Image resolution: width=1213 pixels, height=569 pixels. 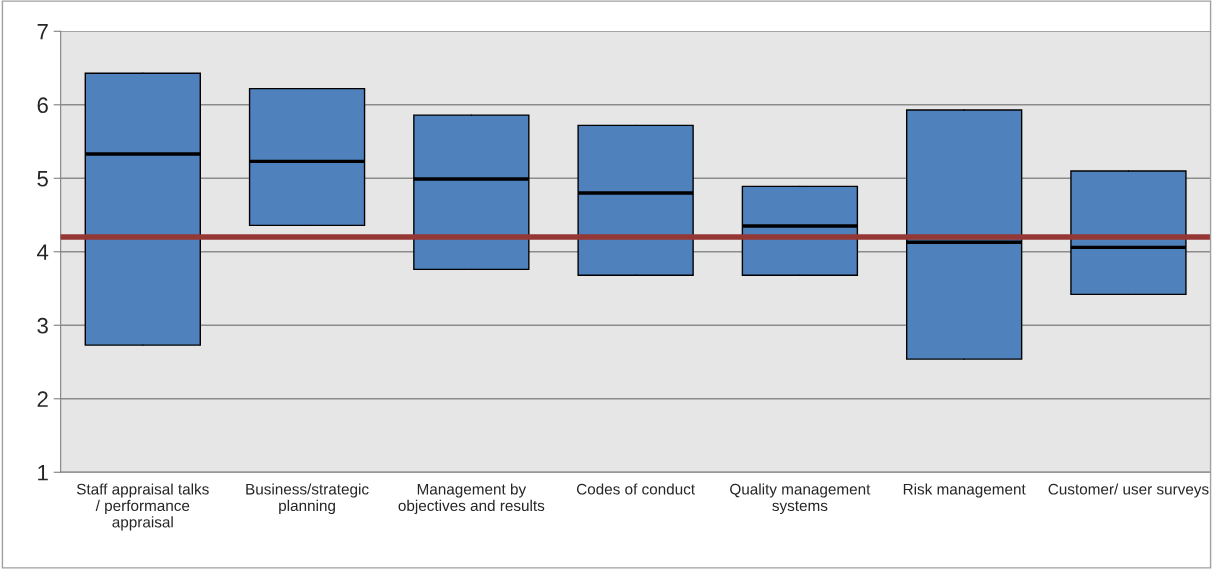 I want to click on x-tick-label: Codes of conduct, so click(x=635, y=489).